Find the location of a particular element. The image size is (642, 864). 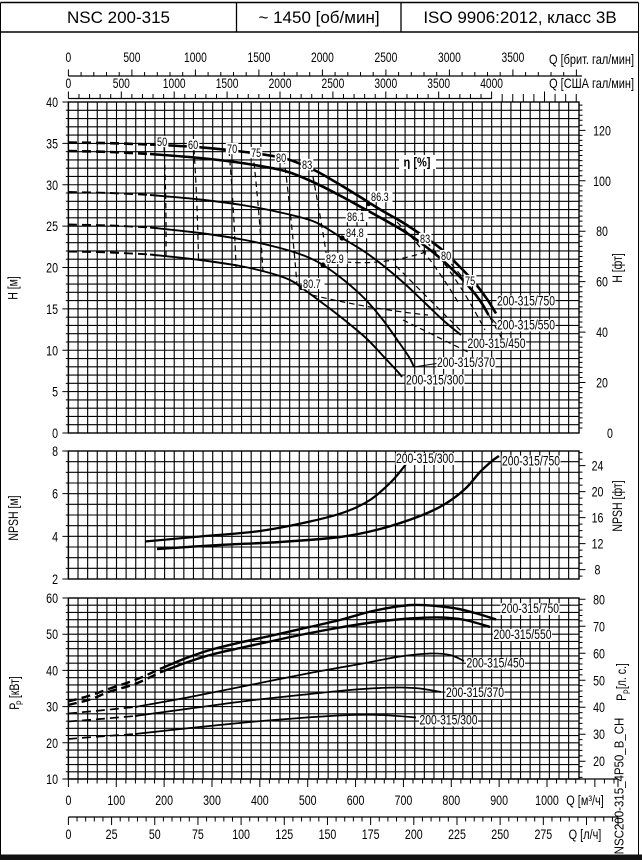

svg-text: 5 is located at coordinates (55, 392).